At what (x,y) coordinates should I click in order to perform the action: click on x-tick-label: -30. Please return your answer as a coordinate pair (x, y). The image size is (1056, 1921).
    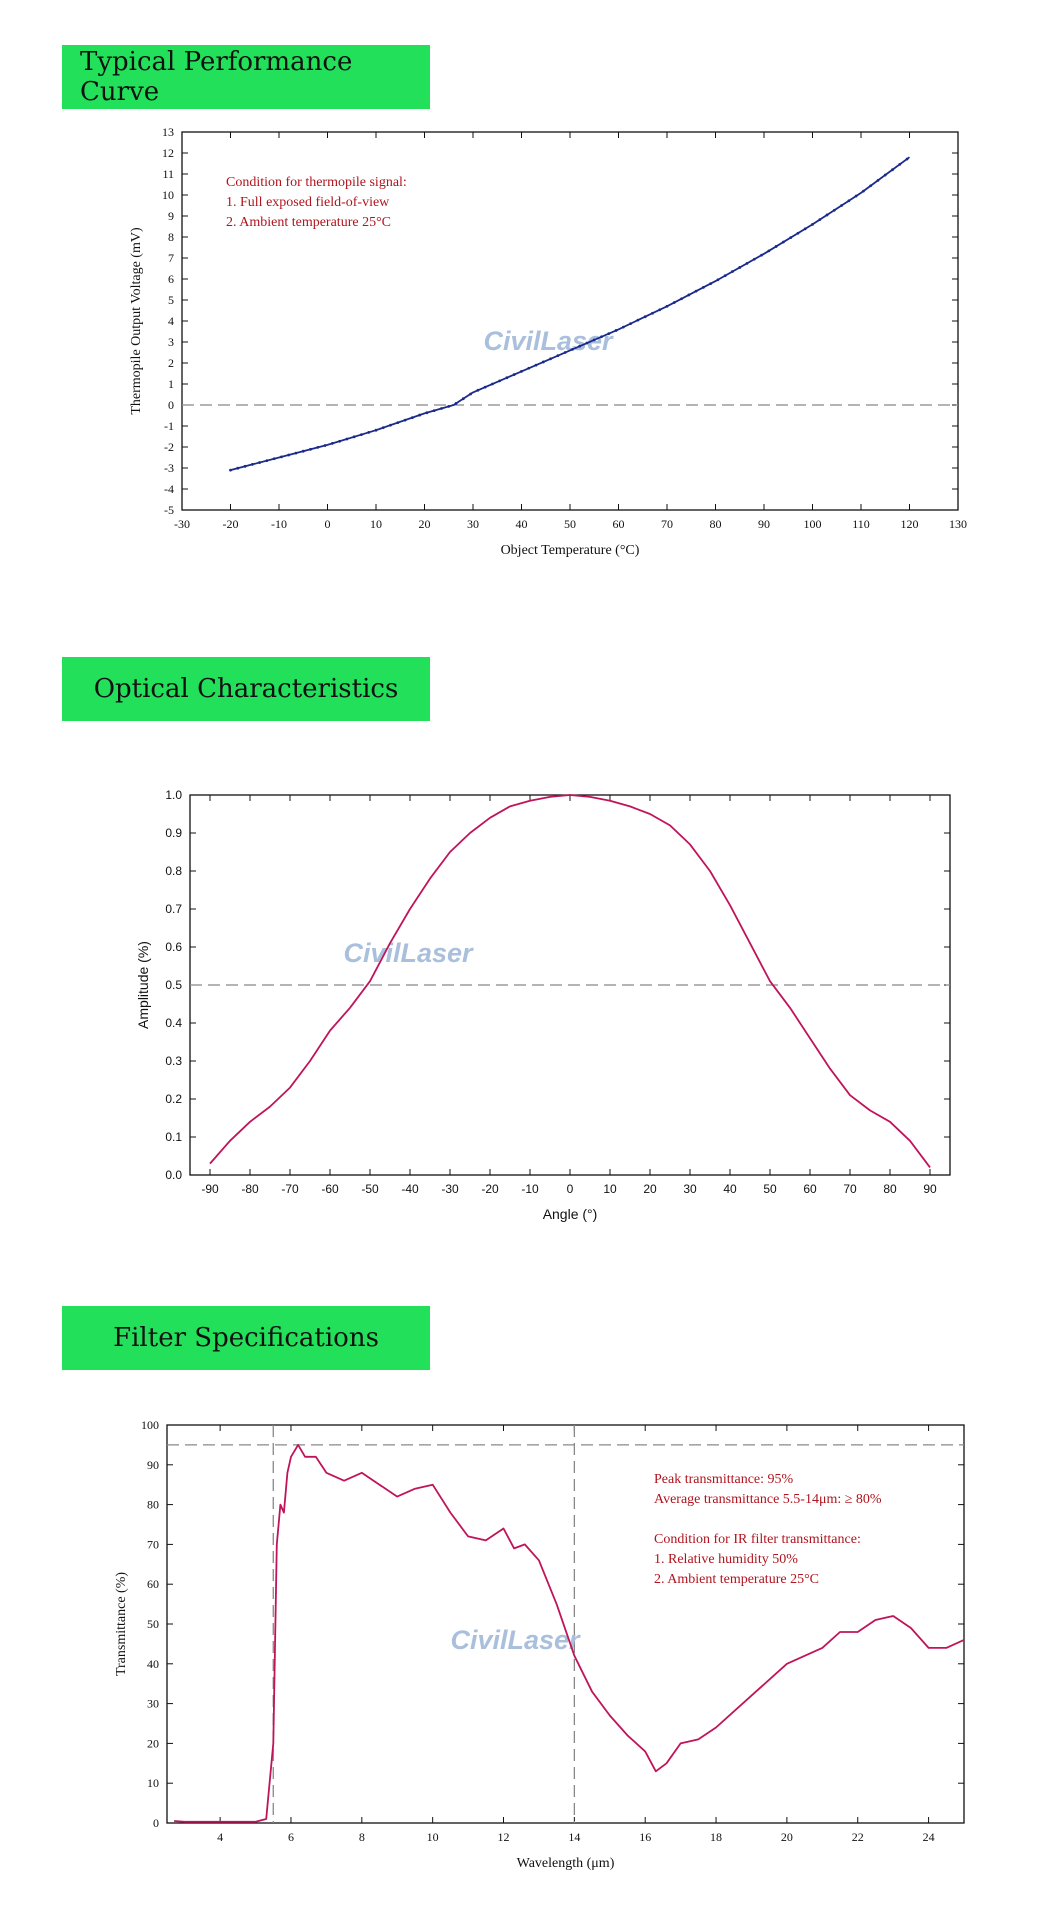
    Looking at the image, I should click on (182, 524).